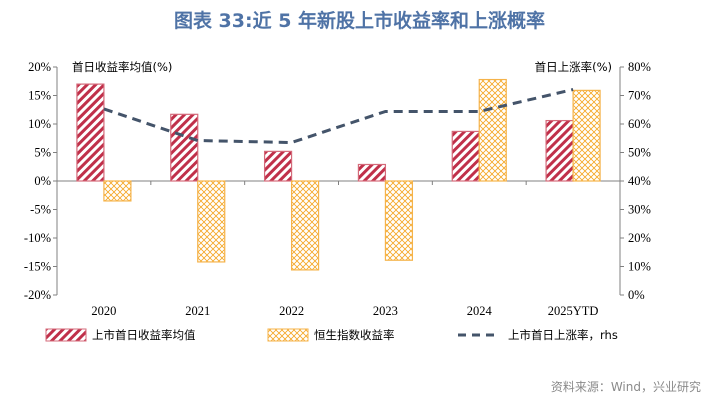 This screenshot has width=719, height=404. I want to click on right-tick-label: 30%, so click(639, 210).